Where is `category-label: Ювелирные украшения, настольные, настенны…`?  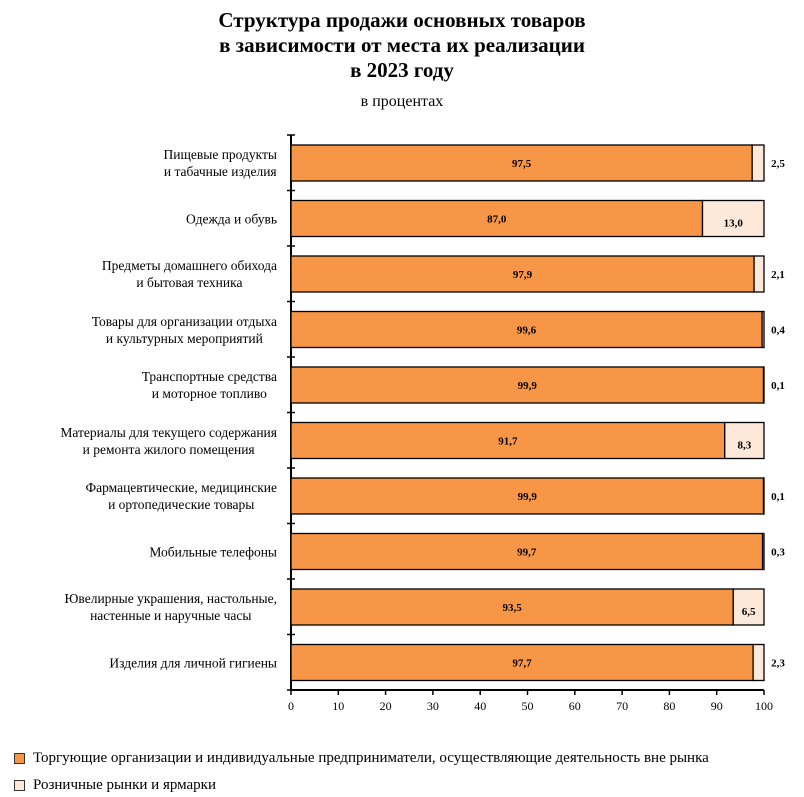
category-label: Ювелирные украшения, настольные, настенны… is located at coordinates (171, 607).